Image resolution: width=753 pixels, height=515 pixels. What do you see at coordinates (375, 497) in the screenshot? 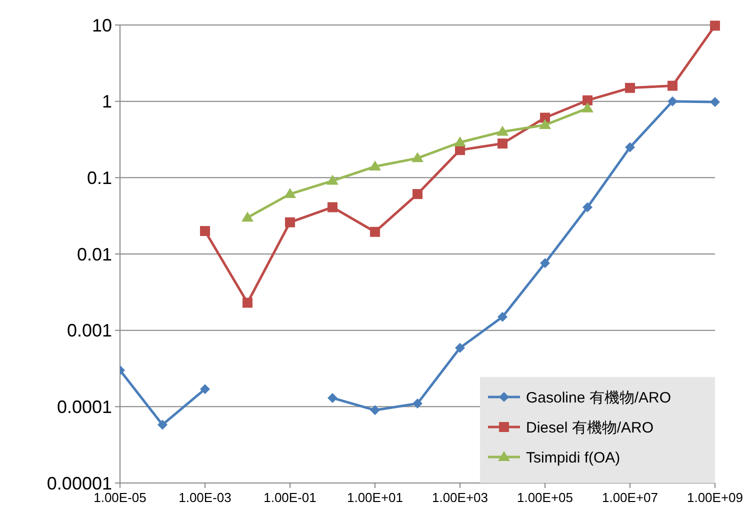
I see `x-tick-label: 1.00E+01` at bounding box center [375, 497].